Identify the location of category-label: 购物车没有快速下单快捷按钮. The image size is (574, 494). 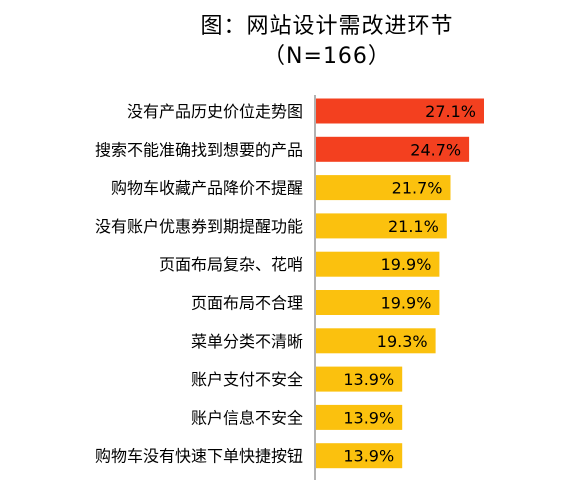
(199, 456).